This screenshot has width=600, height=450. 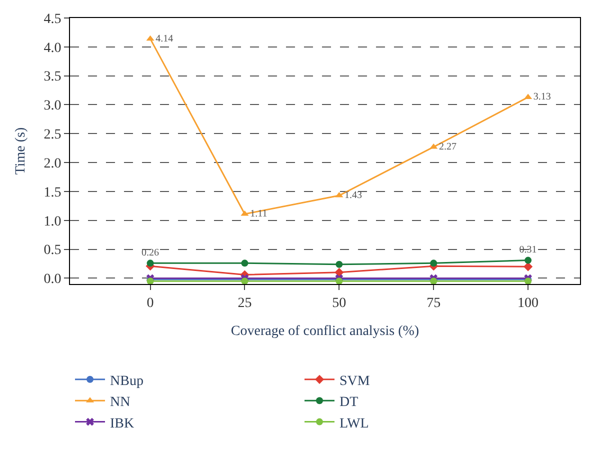 I want to click on legend-label: SVM, so click(x=355, y=381).